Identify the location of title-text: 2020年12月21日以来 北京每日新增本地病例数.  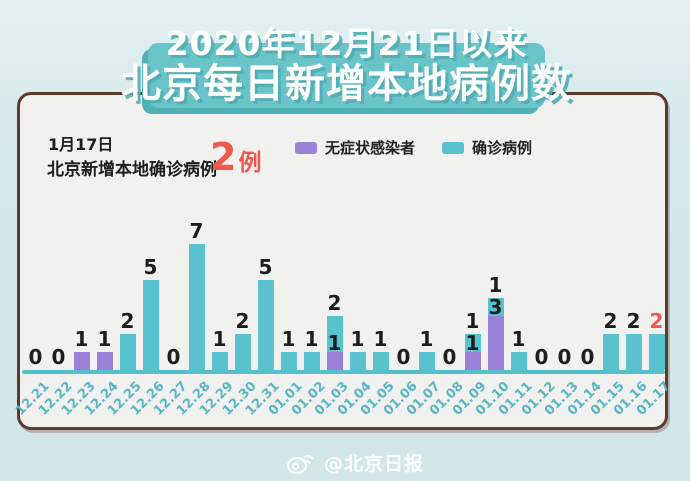
(346, 65).